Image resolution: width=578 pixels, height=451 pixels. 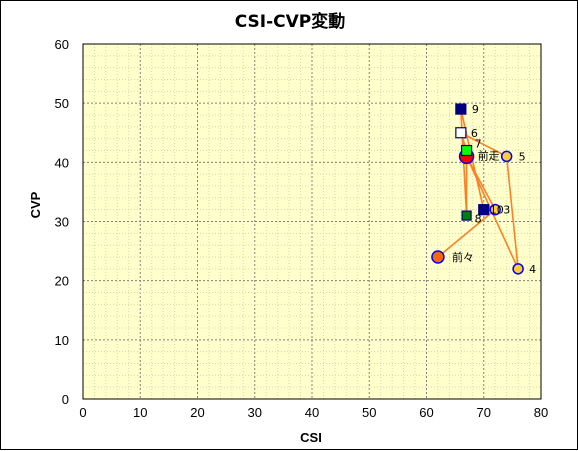 I want to click on x-tick-label: 0, so click(x=82, y=412).